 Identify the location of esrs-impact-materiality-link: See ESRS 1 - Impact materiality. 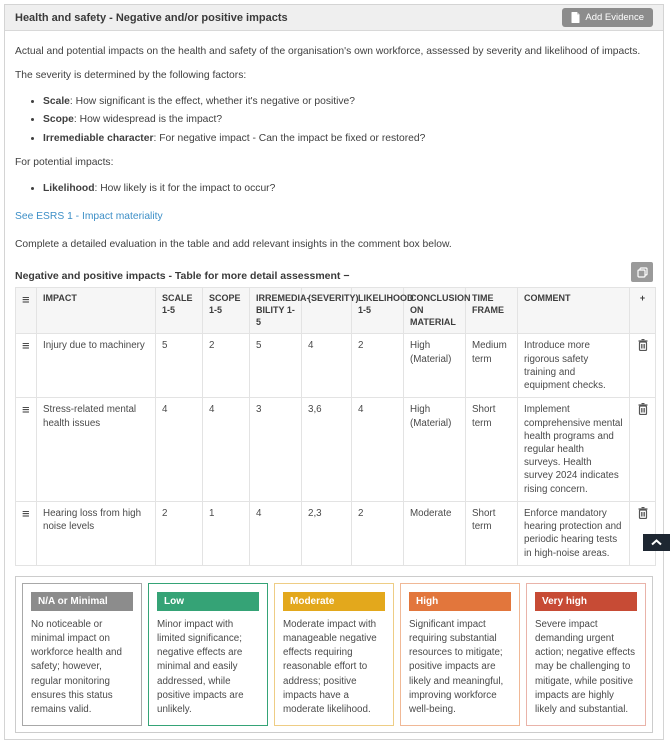
(89, 216).